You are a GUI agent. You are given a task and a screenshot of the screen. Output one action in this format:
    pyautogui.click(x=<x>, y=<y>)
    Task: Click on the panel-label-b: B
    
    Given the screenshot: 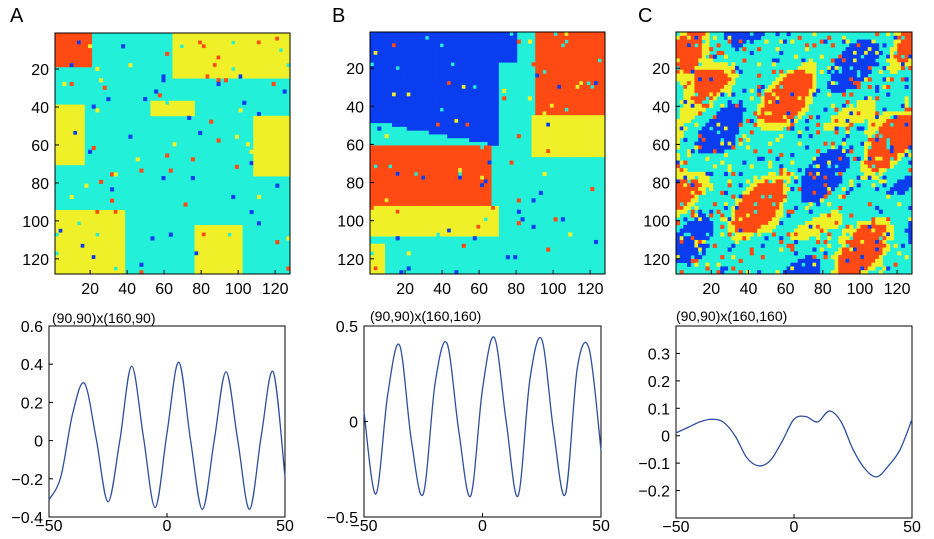 What is the action you would take?
    pyautogui.click(x=338, y=16)
    